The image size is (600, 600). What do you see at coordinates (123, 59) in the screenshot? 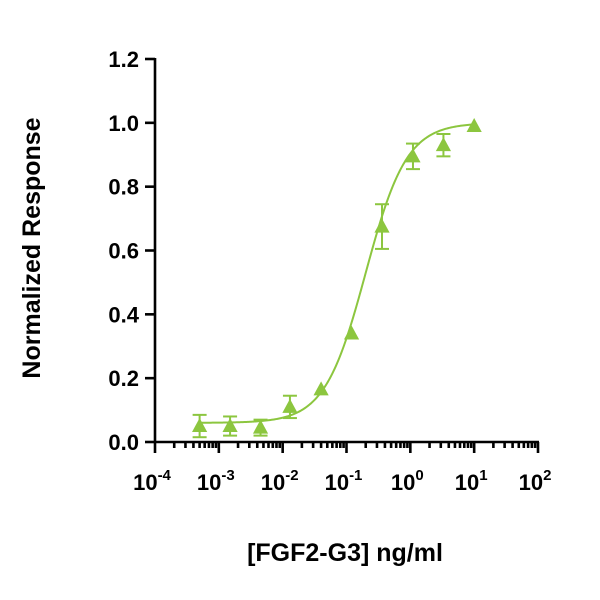
I see `y-tick-label: 1.2` at bounding box center [123, 59].